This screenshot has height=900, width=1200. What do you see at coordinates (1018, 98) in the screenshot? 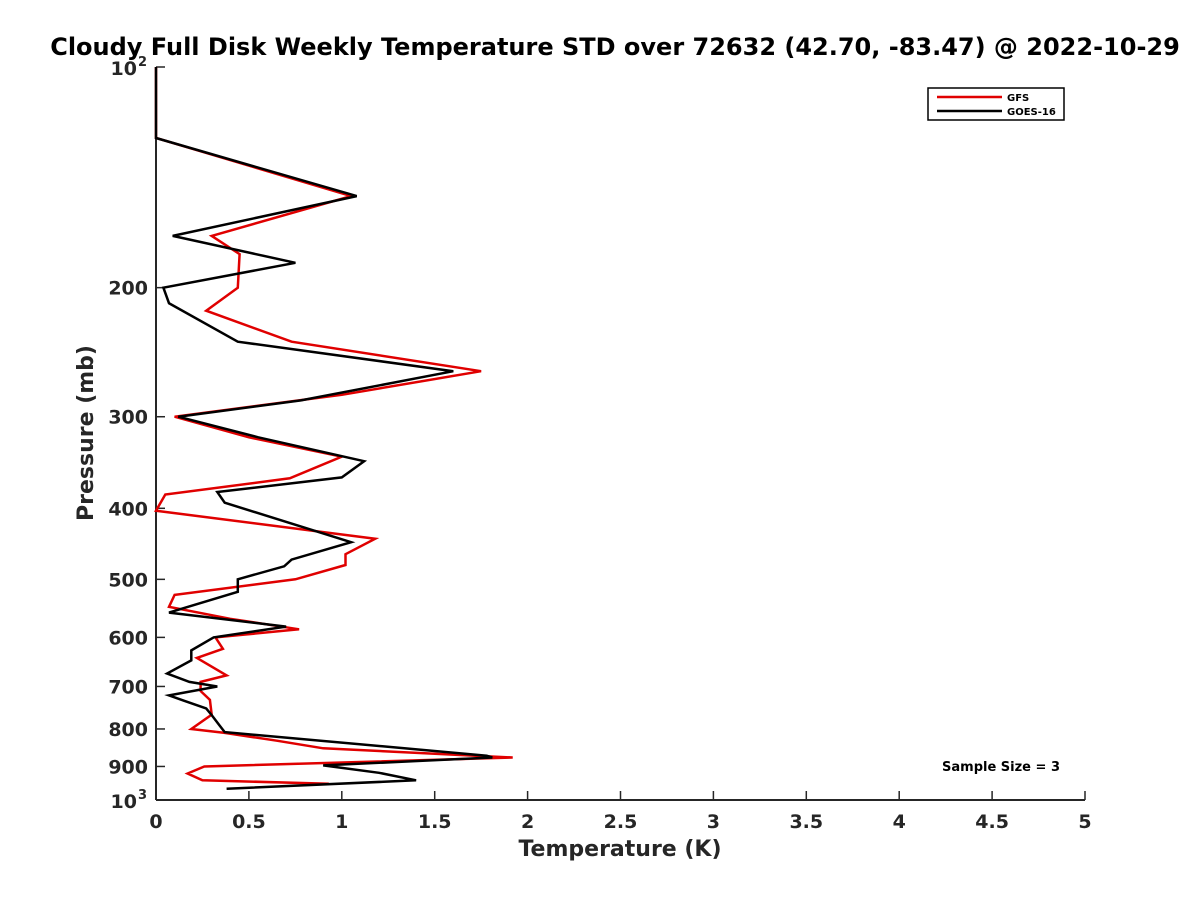
I see `legend-label-gfs: GFS` at bounding box center [1018, 98].